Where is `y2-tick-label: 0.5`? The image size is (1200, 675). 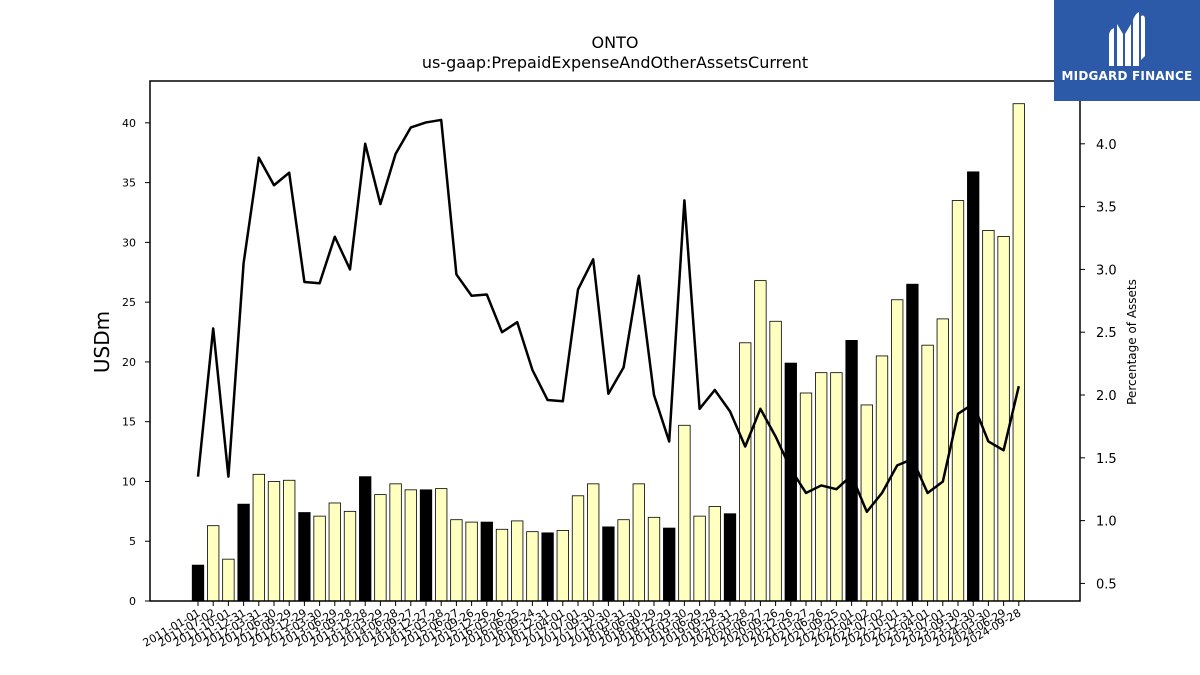
y2-tick-label: 0.5 is located at coordinates (1106, 584).